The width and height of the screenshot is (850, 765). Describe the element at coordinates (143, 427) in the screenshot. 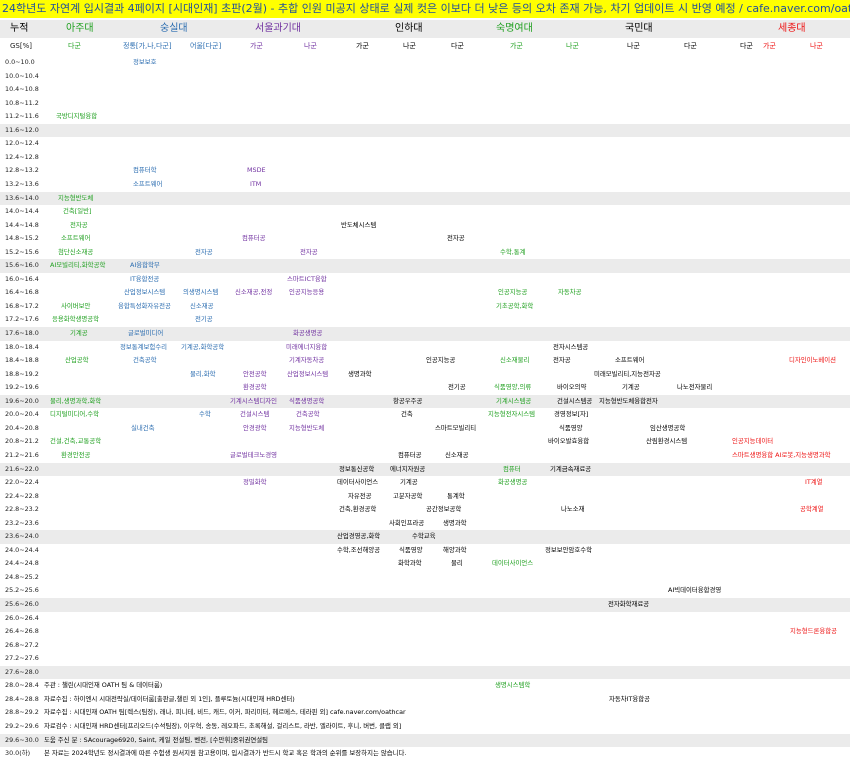

I see `department-entry: 실내건축` at that location.